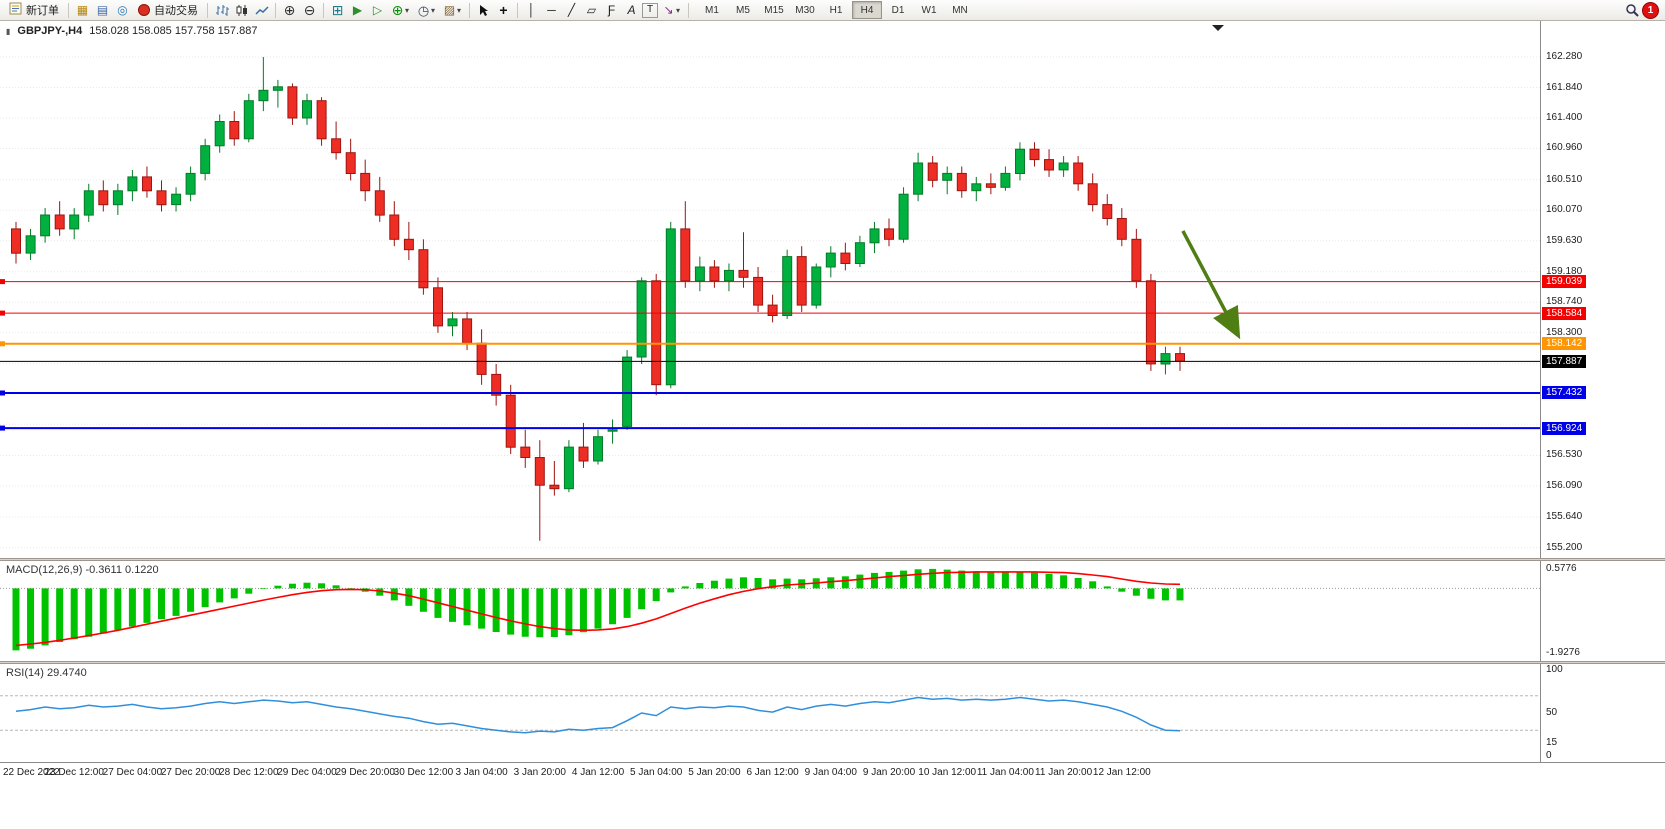  I want to click on timeframe-toolbar: M1 M5 M15 M30 H1 H4 D1 W1 MN, so click(836, 10).